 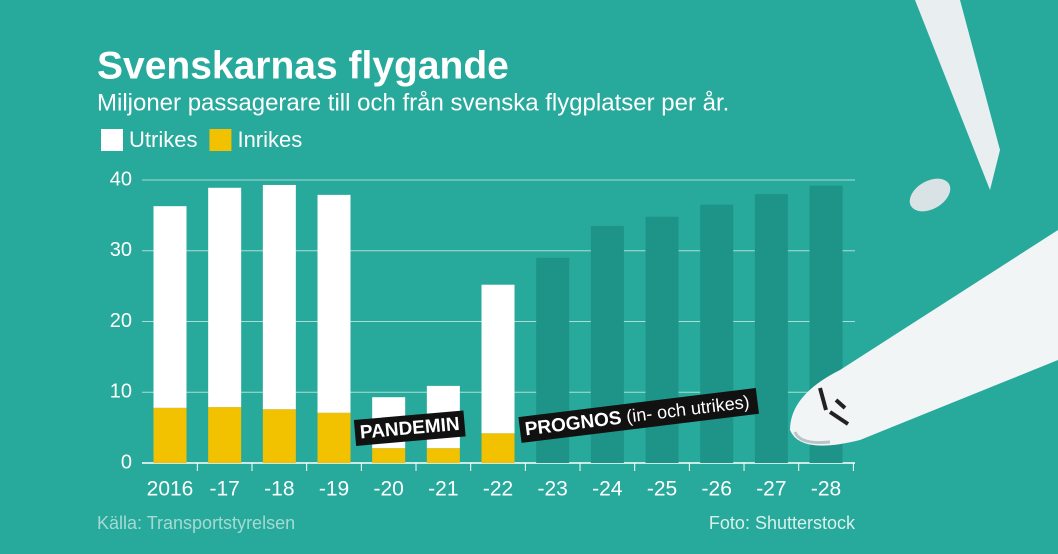 I want to click on x-tick-label: -26, so click(x=717, y=489).